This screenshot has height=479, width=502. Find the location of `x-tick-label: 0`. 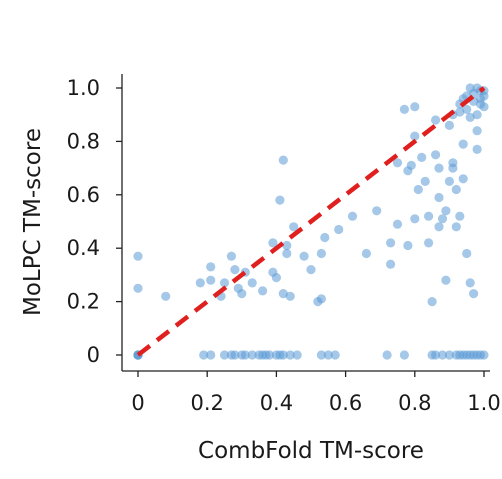

x-tick-label: 0 is located at coordinates (137, 403).